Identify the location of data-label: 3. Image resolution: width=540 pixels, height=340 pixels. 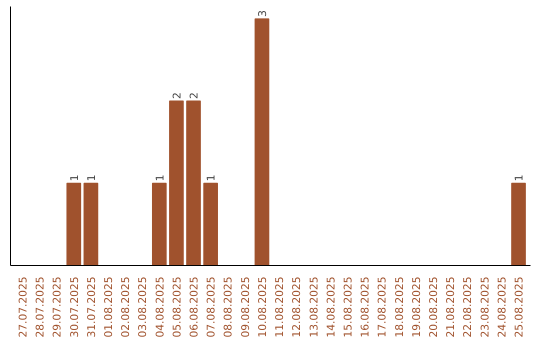
(262, 13).